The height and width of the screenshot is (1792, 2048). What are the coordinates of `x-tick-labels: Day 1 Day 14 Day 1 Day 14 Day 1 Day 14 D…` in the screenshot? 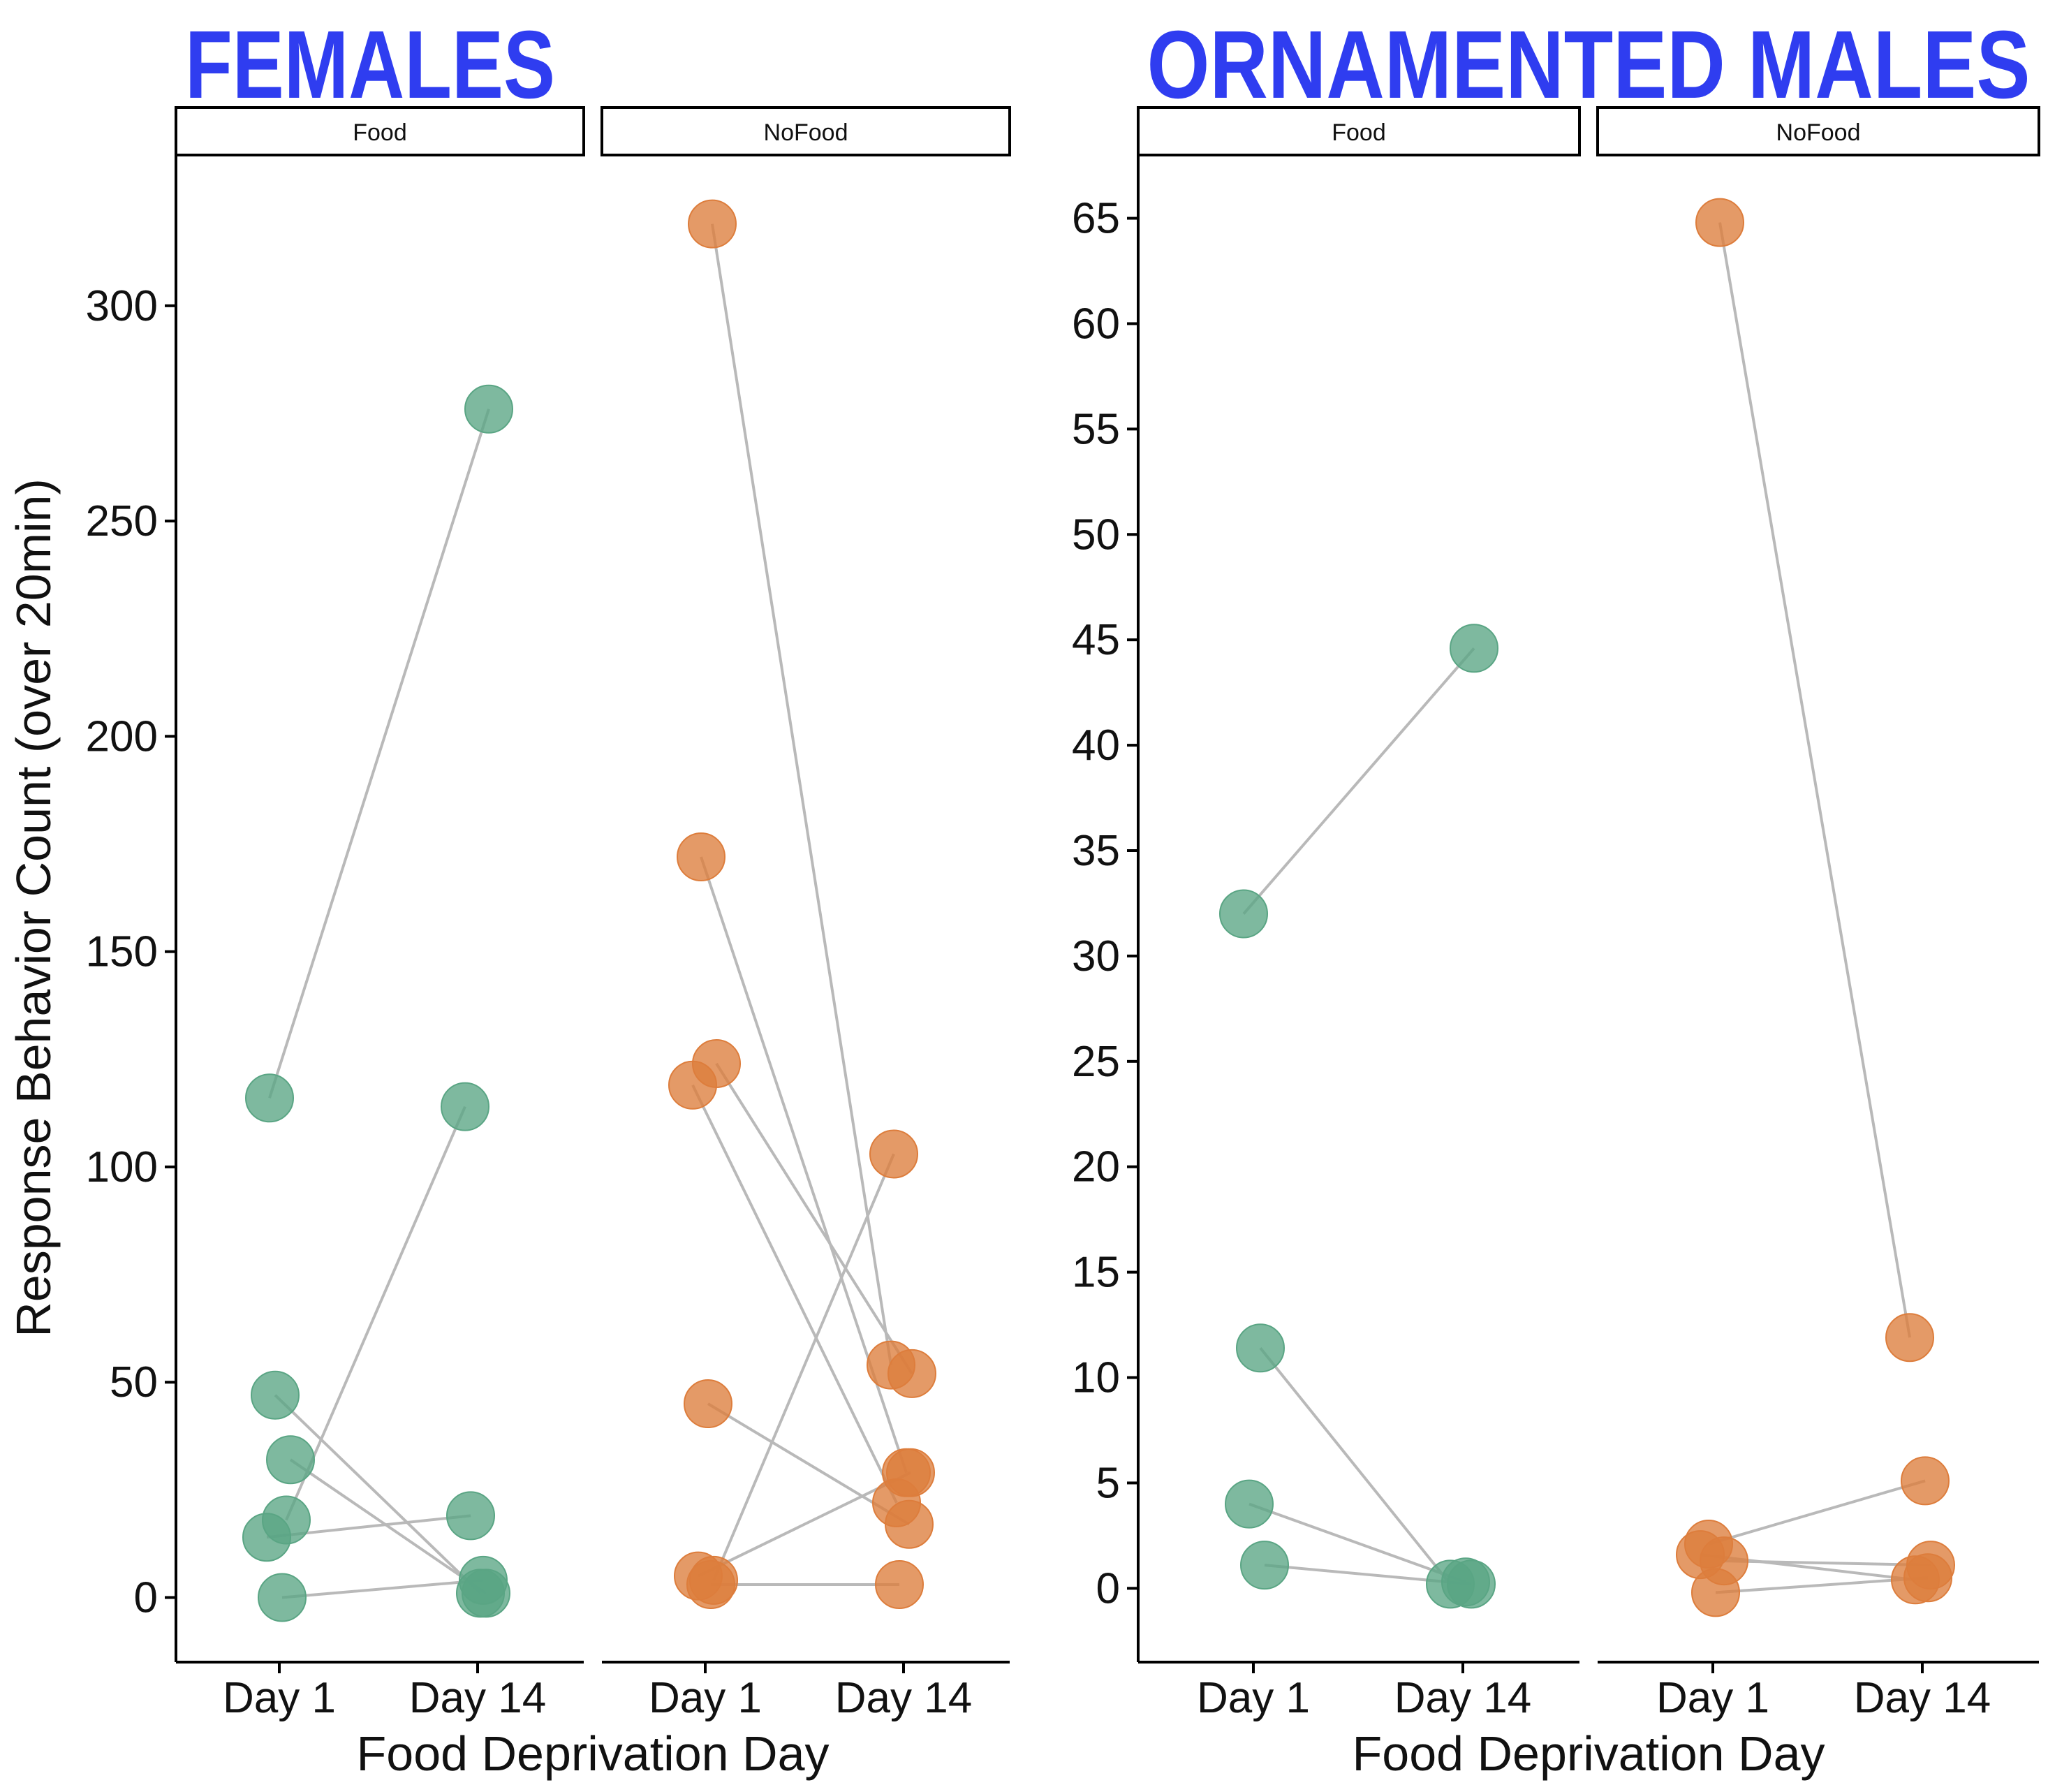 It's located at (1107, 1692).